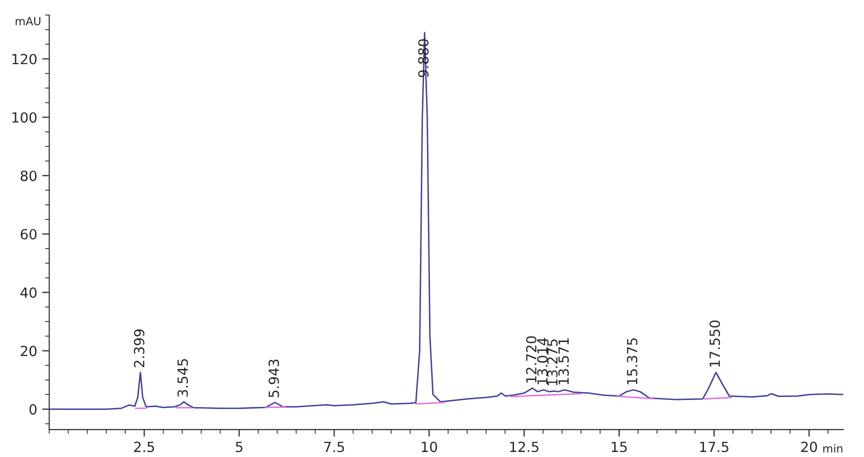 This screenshot has height=457, width=864. What do you see at coordinates (182, 378) in the screenshot?
I see `annotation: 3.545` at bounding box center [182, 378].